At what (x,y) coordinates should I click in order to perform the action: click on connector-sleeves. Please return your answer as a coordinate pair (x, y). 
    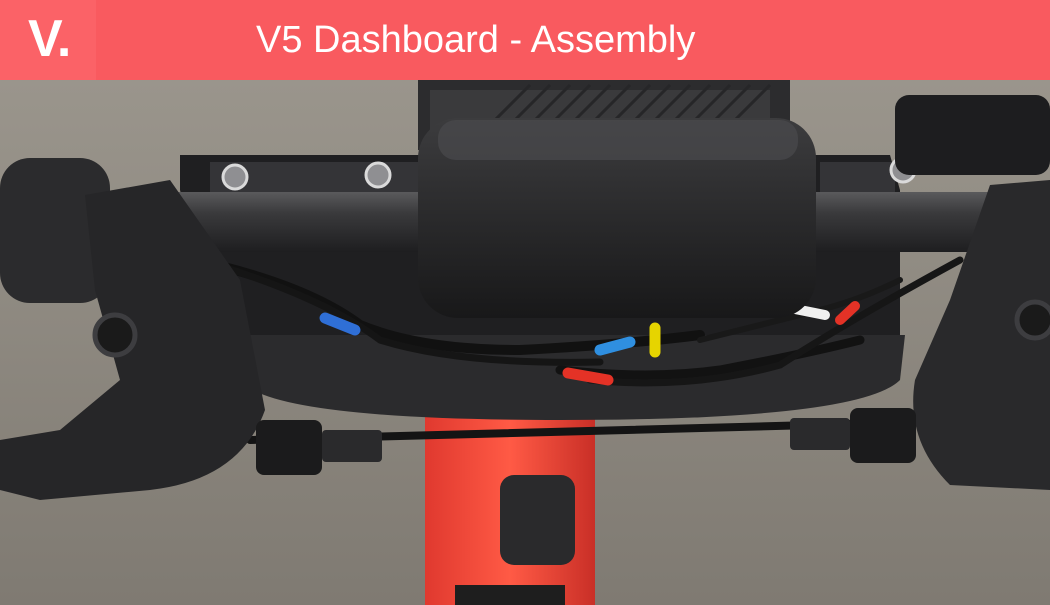
    Looking at the image, I should click on (589, 343).